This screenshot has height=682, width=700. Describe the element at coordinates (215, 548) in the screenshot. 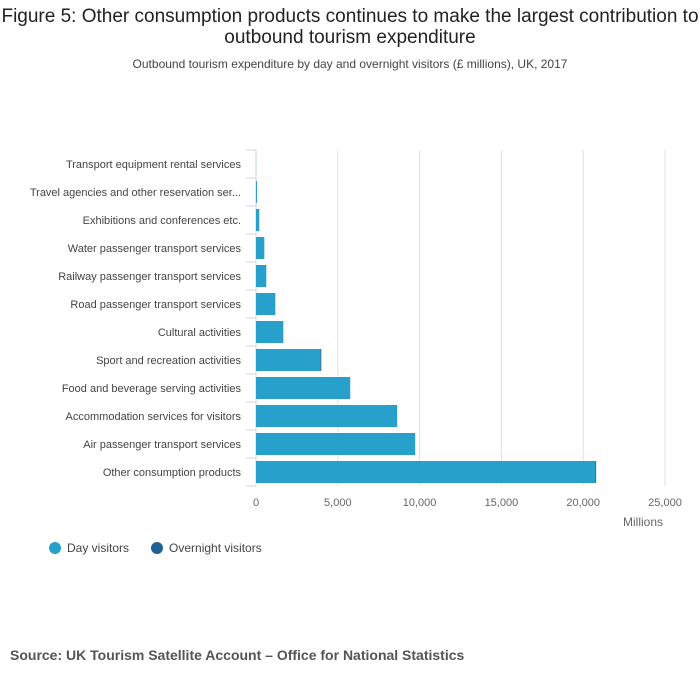

I see `legend-label-overnight: Overnight visitors` at that location.